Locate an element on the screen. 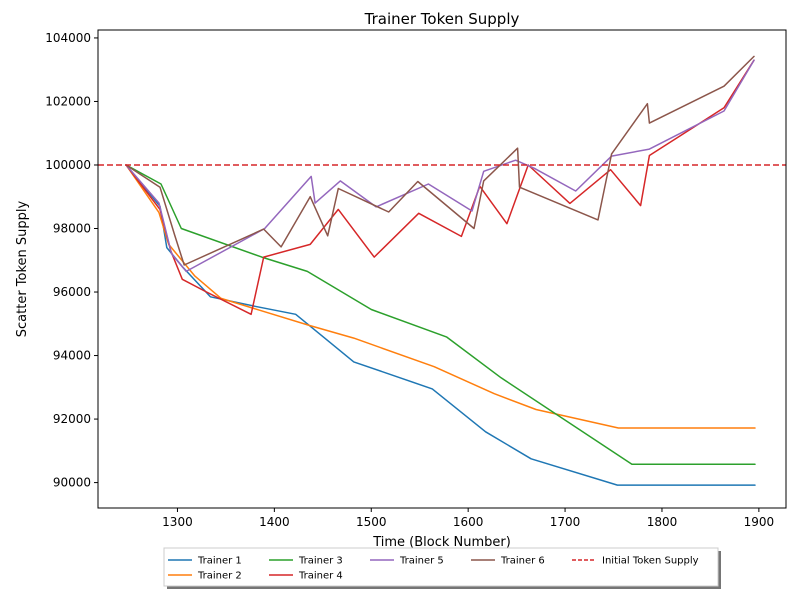 This screenshot has width=800, height=600. legend-label-trainer-5: Trainer 5 is located at coordinates (421, 561).